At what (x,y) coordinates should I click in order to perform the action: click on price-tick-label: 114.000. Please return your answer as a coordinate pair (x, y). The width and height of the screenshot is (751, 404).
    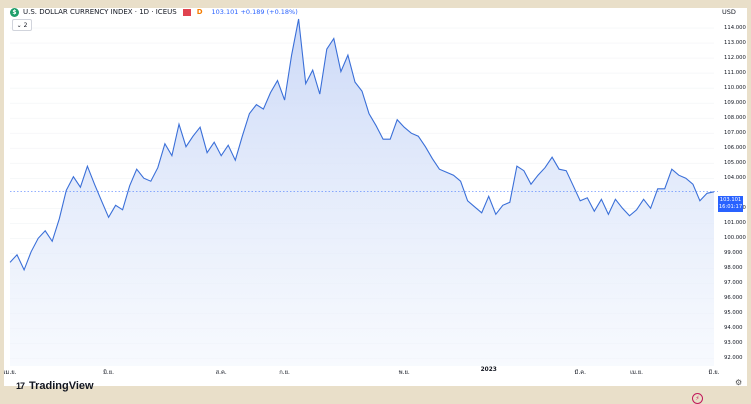
    Looking at the image, I should click on (735, 28).